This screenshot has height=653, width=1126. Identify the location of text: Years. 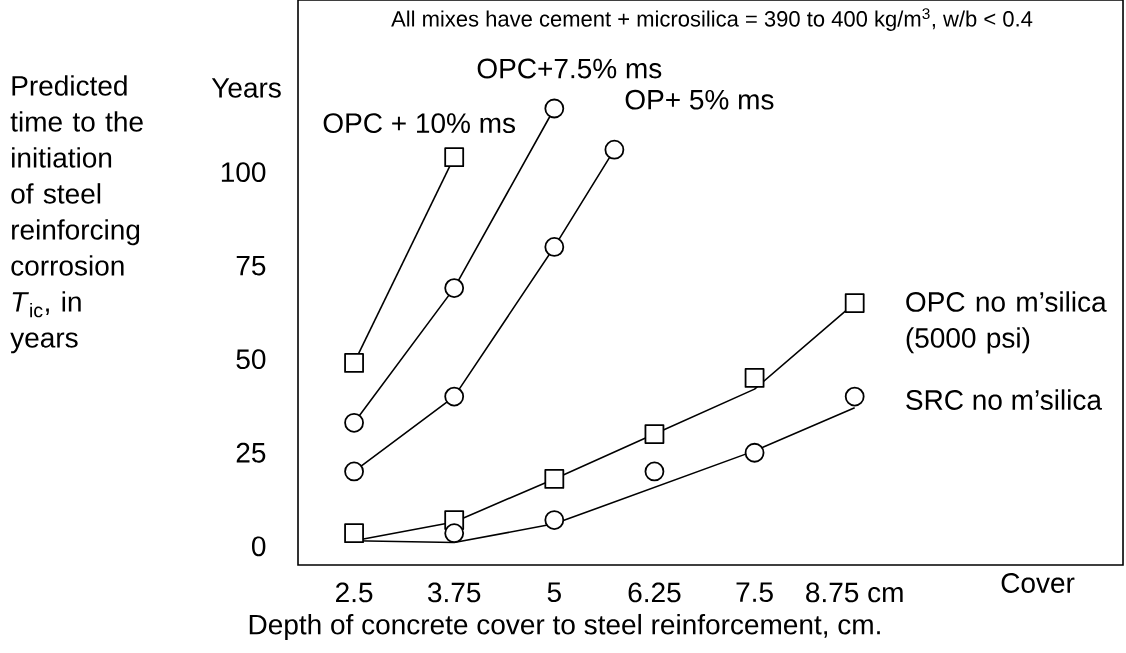
(246, 88).